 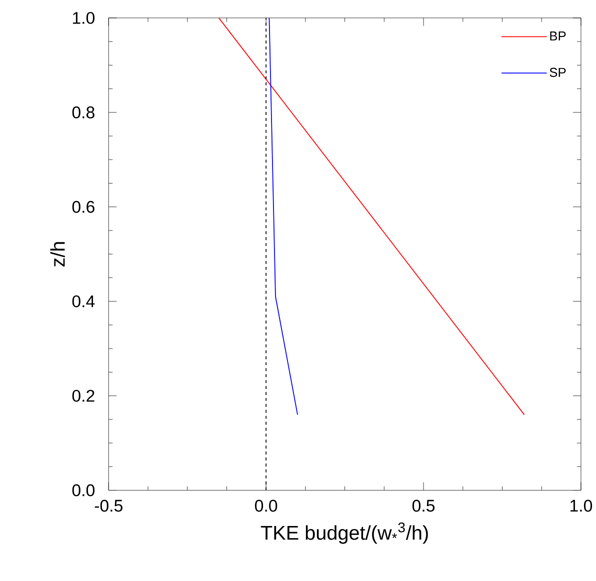 What do you see at coordinates (108, 506) in the screenshot?
I see `x-tick-label: -0.5` at bounding box center [108, 506].